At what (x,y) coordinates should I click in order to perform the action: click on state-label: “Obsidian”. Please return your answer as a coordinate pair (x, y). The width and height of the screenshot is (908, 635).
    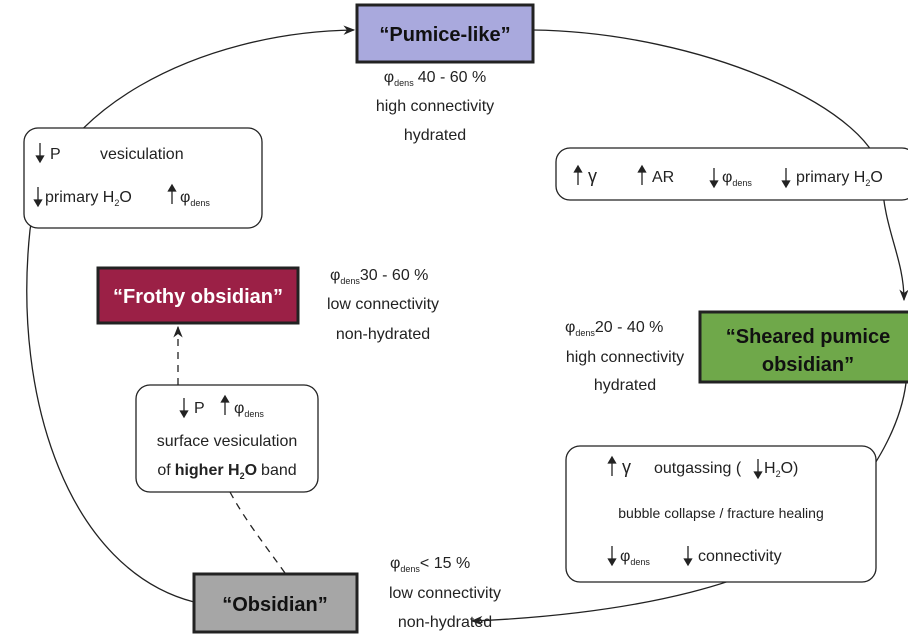
    Looking at the image, I should click on (275, 605).